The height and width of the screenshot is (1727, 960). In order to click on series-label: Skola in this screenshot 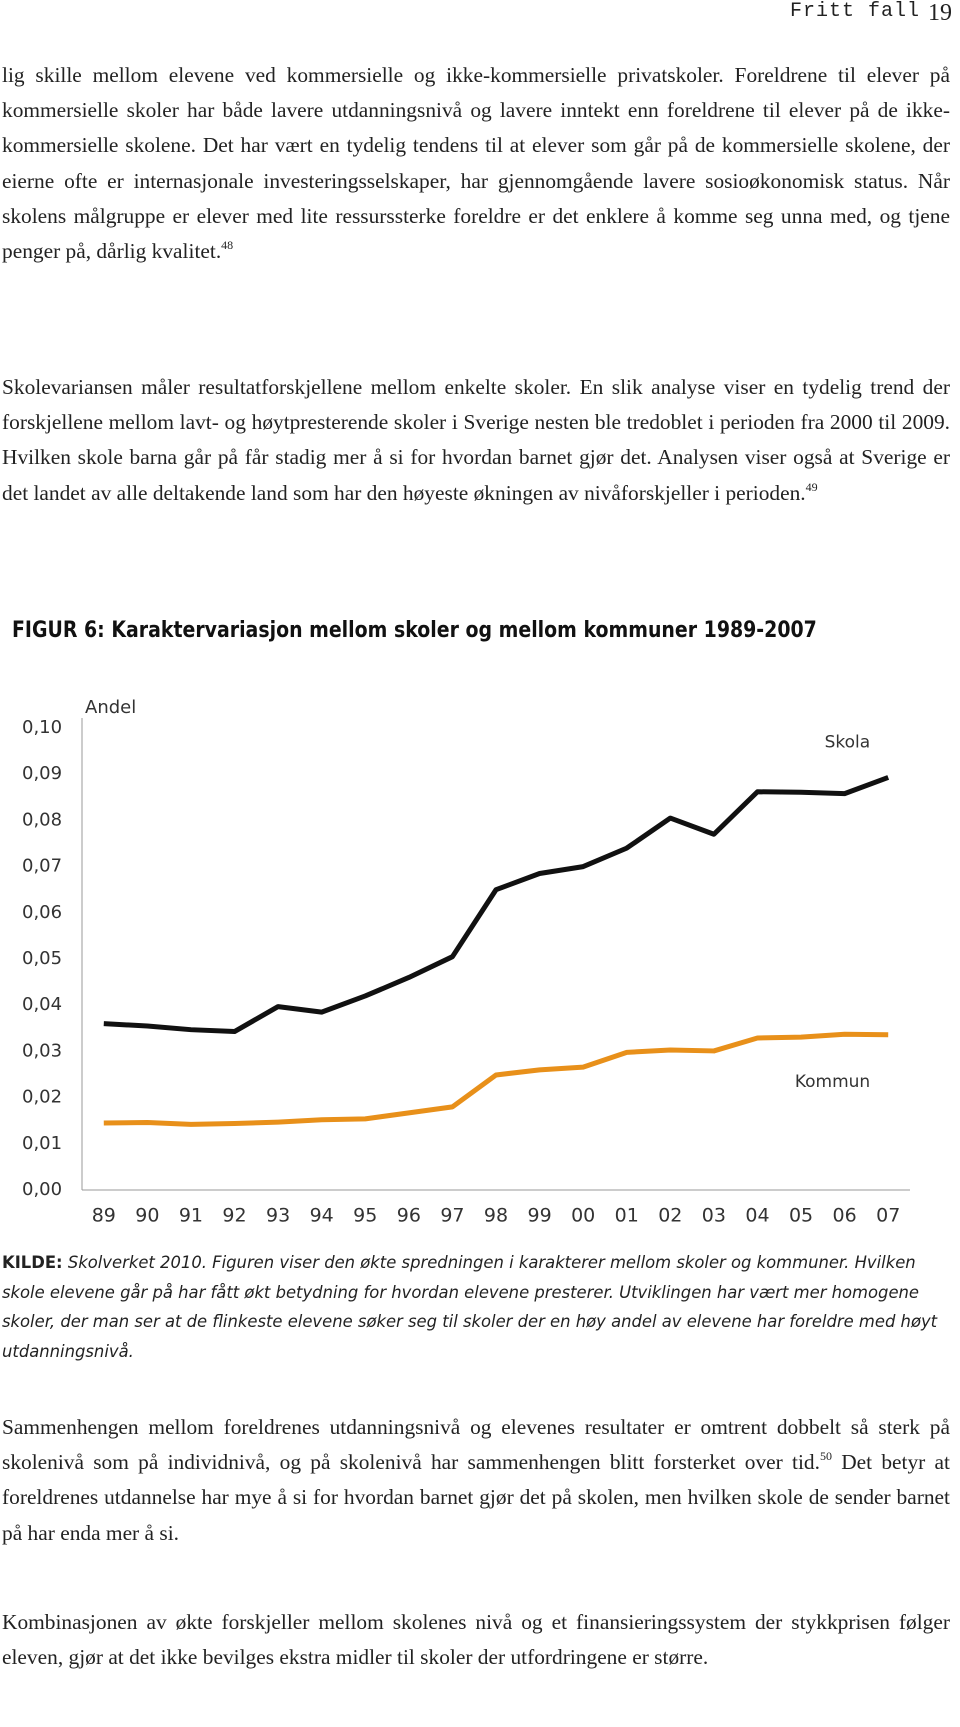, I will do `click(848, 742)`.